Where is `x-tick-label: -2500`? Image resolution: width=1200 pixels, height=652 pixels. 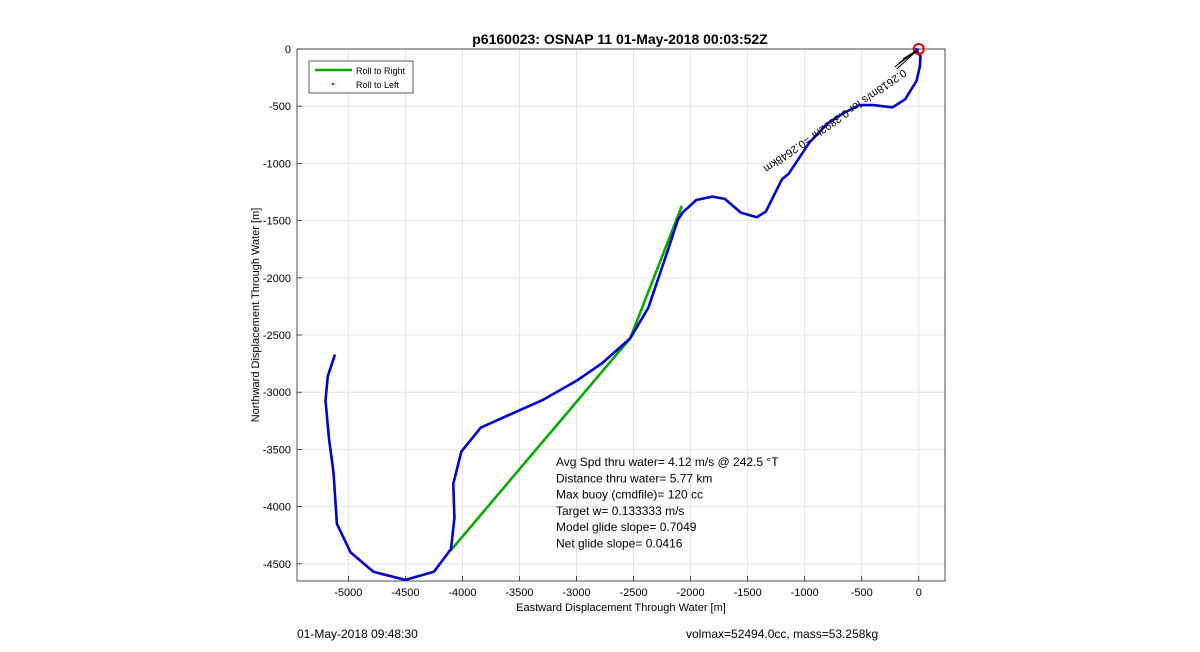 x-tick-label: -2500 is located at coordinates (633, 593).